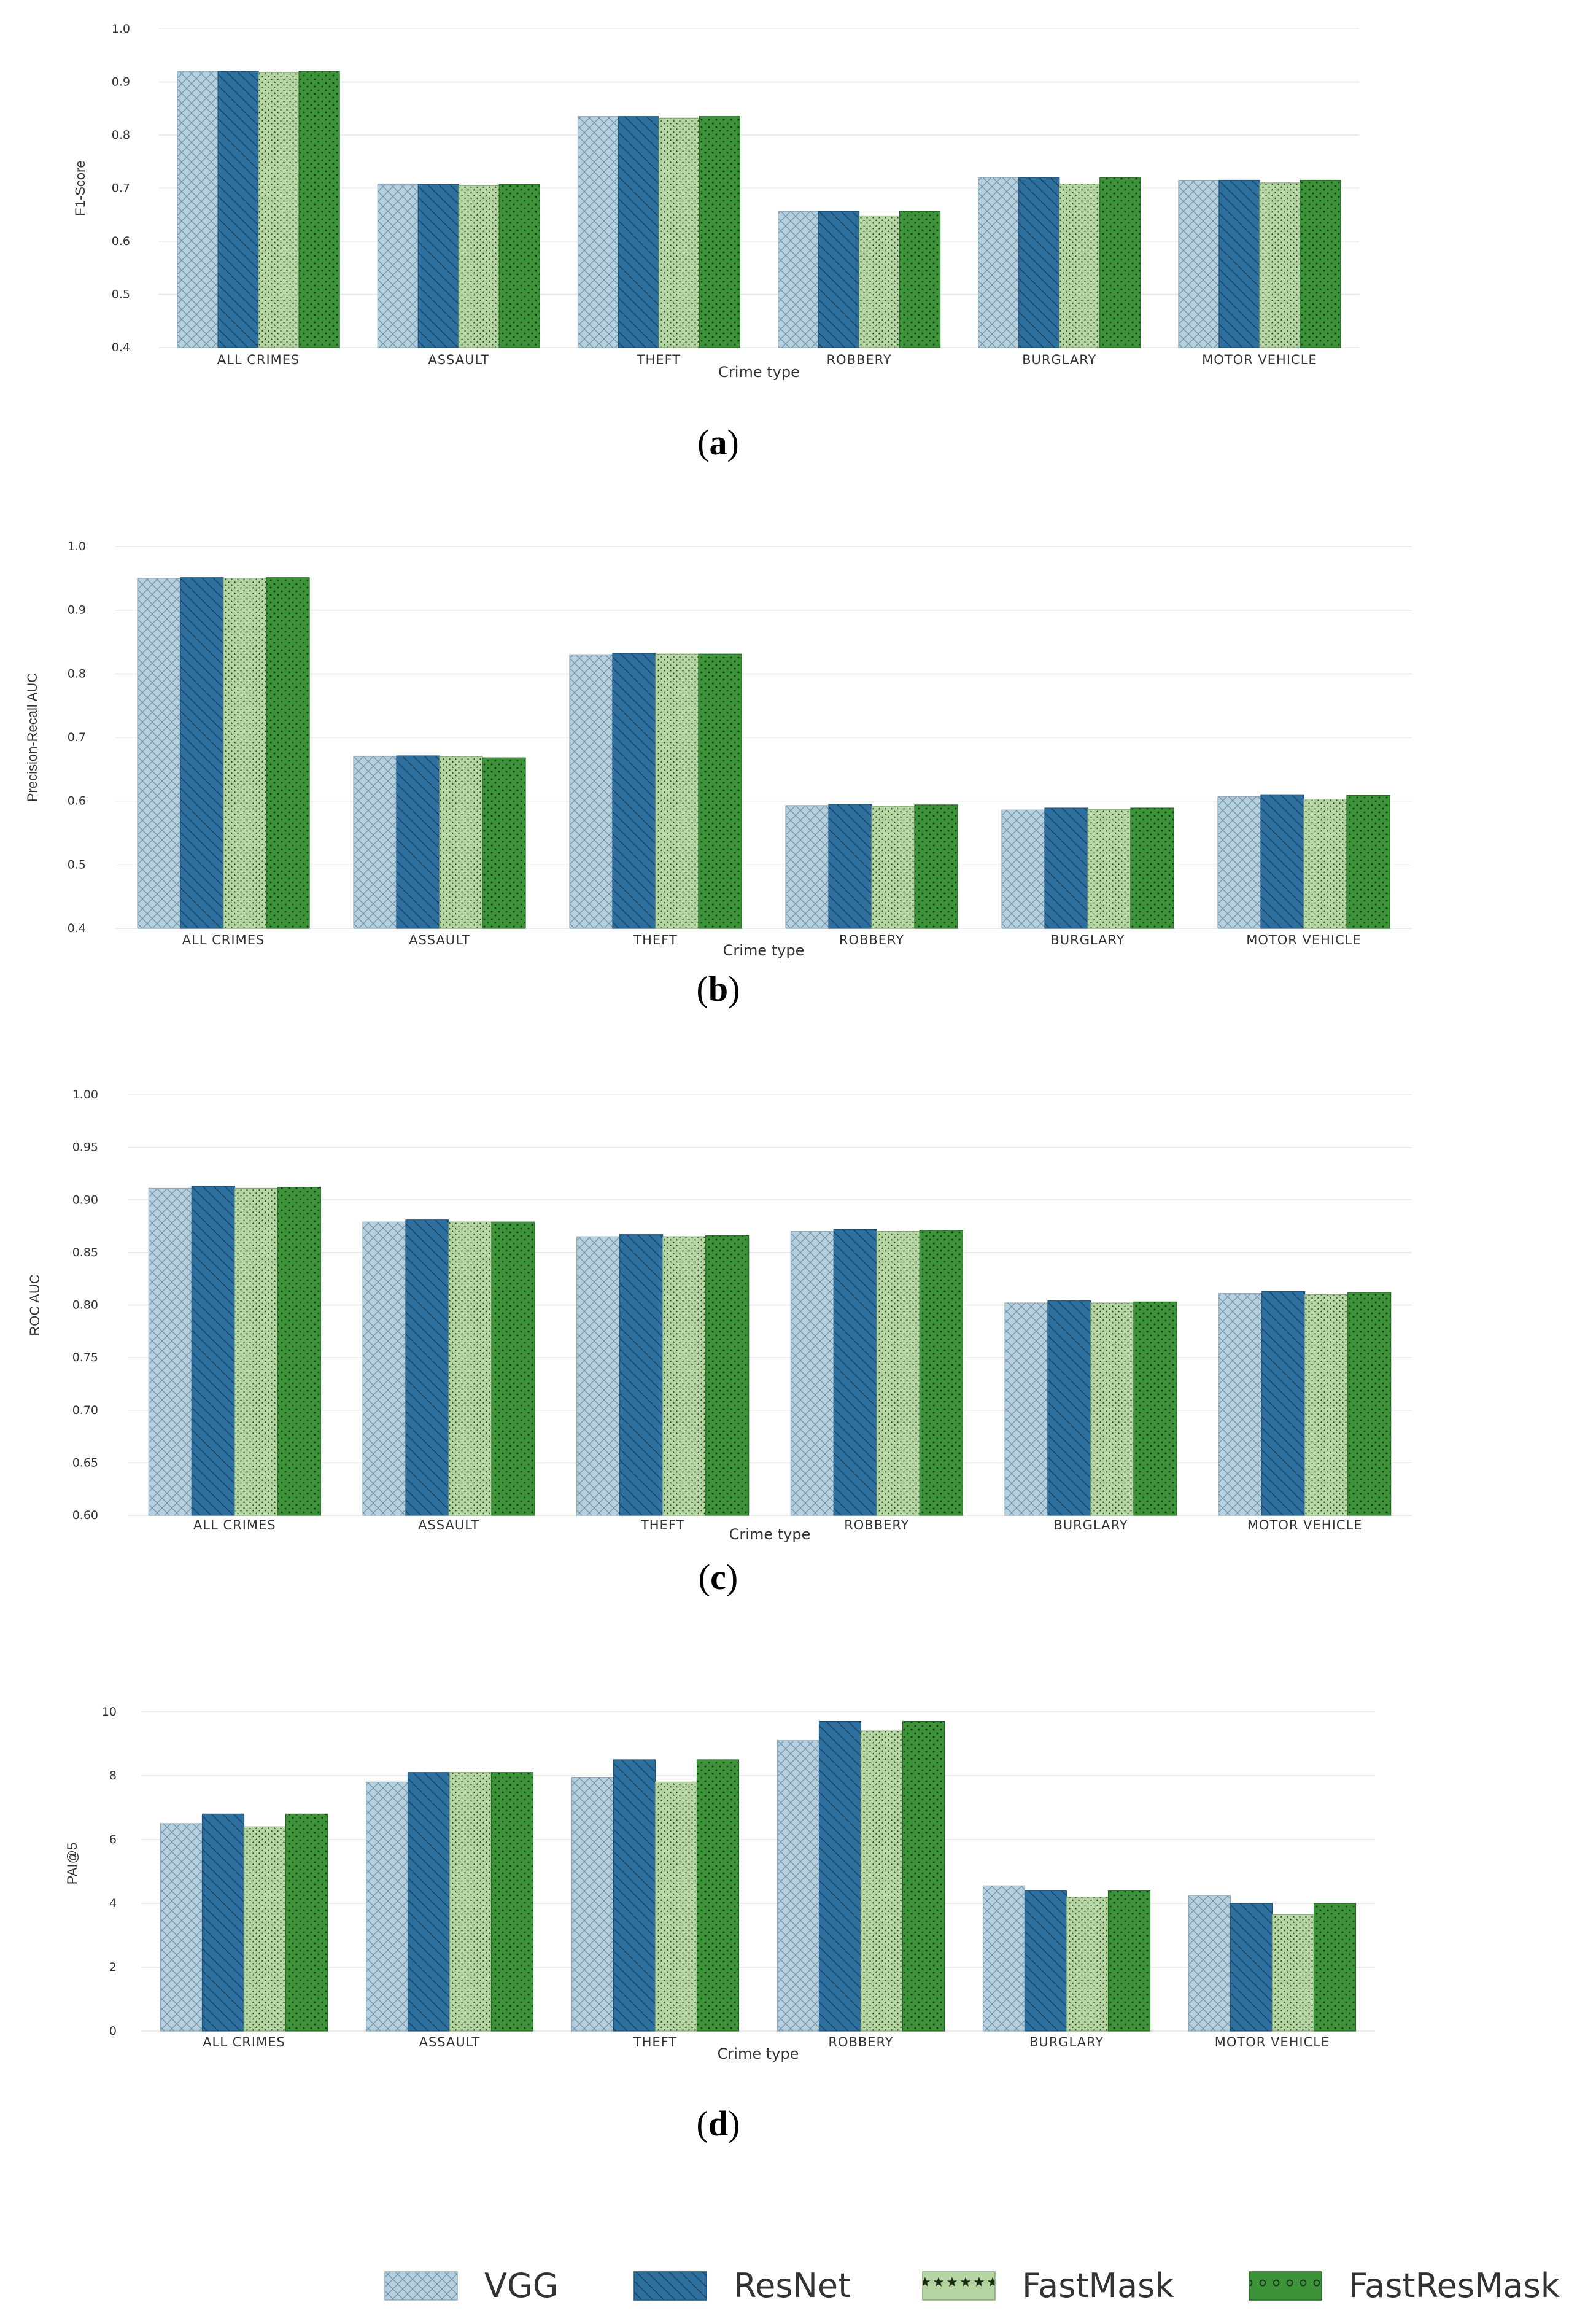 The image size is (1596, 2316). I want to click on legend-label: ResNet, so click(792, 2285).